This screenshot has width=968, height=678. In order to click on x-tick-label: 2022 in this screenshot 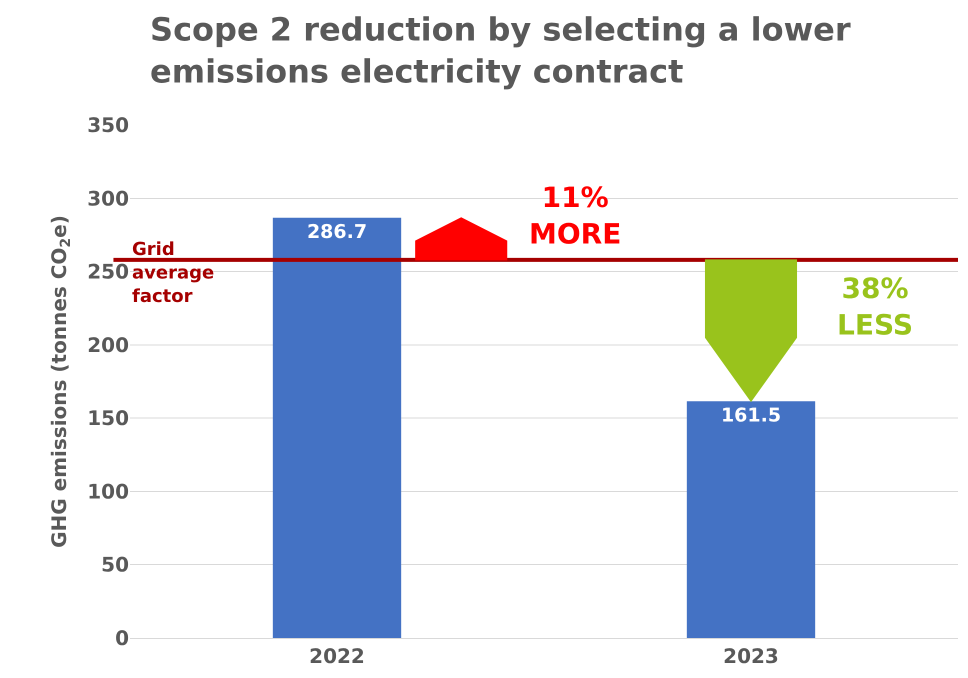, I will do `click(337, 656)`.